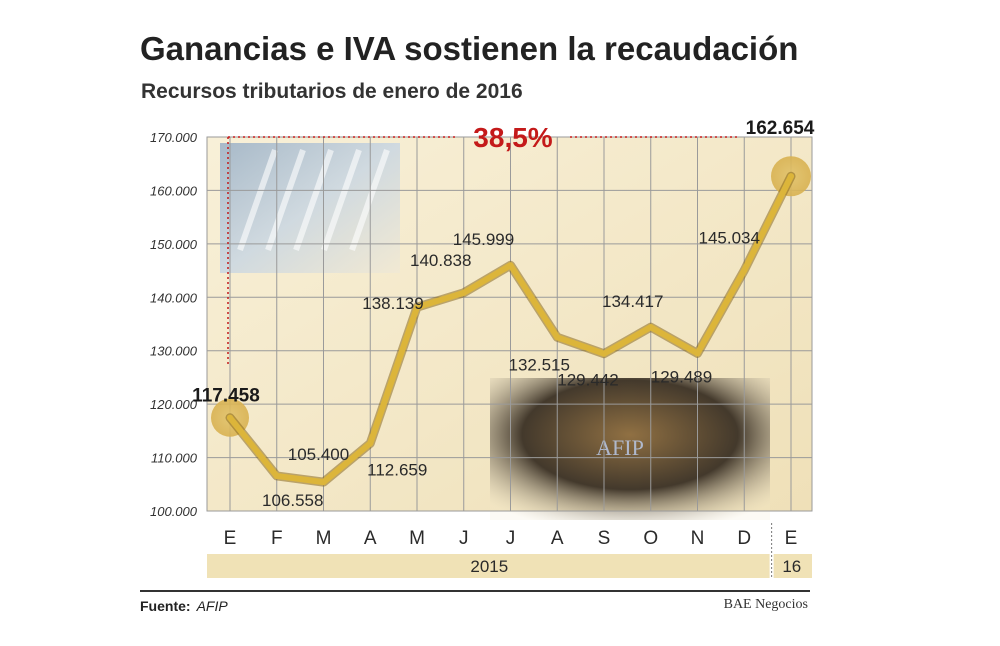  What do you see at coordinates (174, 137) in the screenshot?
I see `y-tick-label: 170.000` at bounding box center [174, 137].